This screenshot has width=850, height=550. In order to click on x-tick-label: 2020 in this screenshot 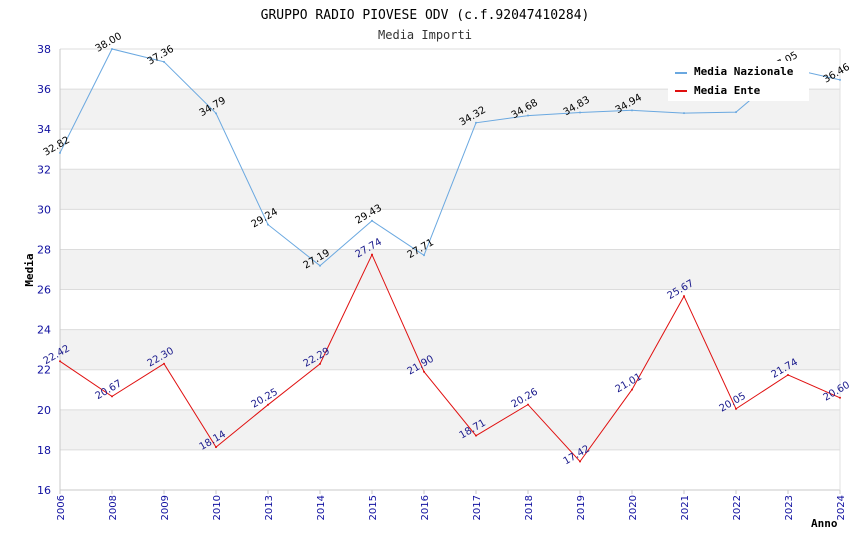, I will do `click(633, 507)`.